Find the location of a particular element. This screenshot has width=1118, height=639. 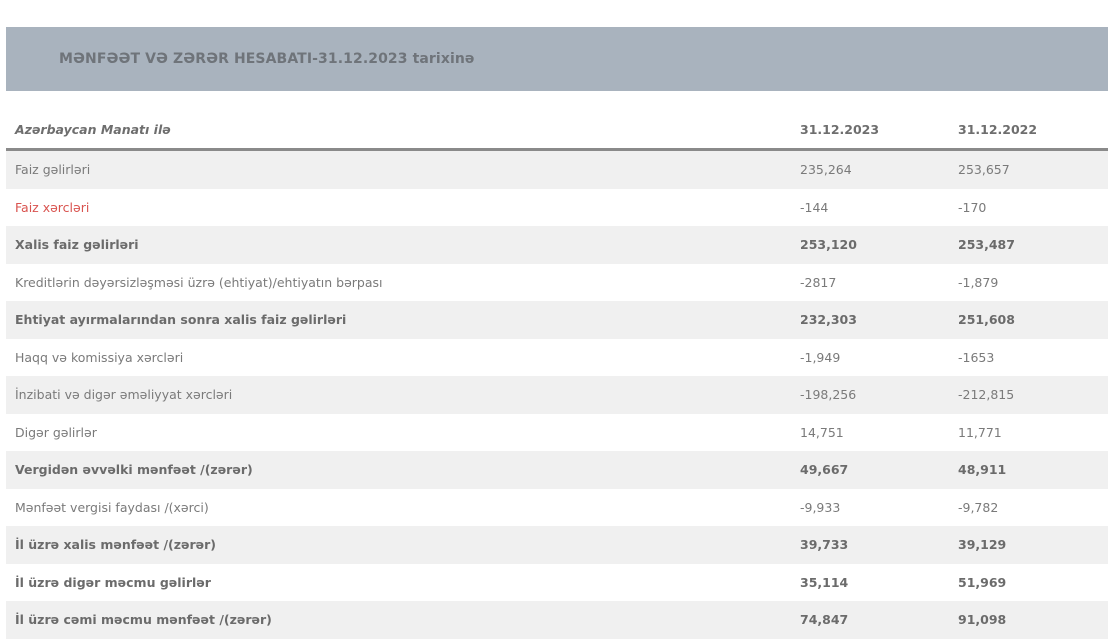

value-2023: 253,120 is located at coordinates (879, 245).